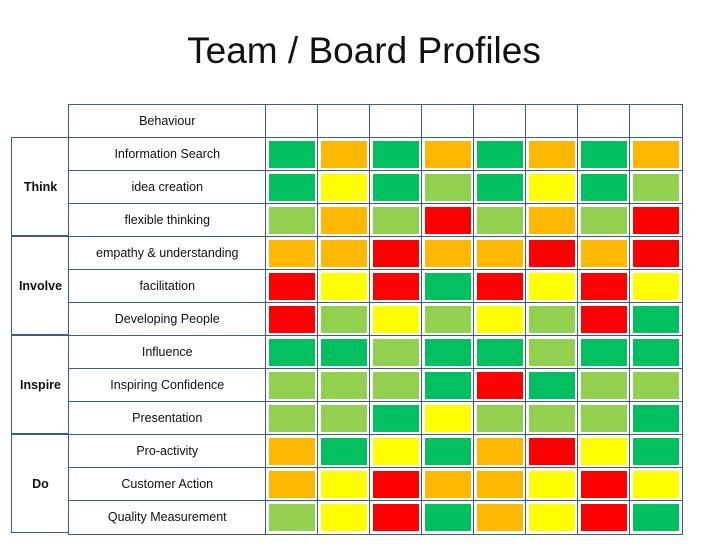 The width and height of the screenshot is (728, 546). Describe the element at coordinates (167, 484) in the screenshot. I see `behaviour-label: Customer Action` at that location.